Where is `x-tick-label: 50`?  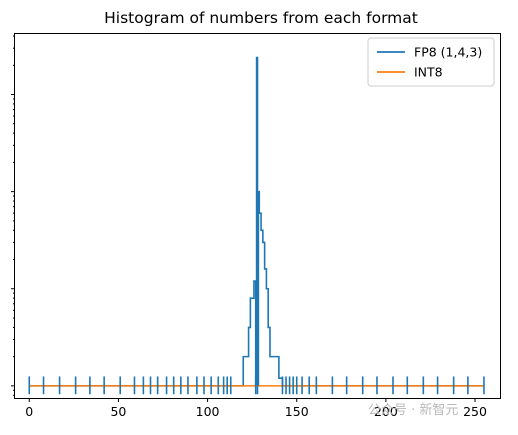 x-tick-label: 50 is located at coordinates (118, 411).